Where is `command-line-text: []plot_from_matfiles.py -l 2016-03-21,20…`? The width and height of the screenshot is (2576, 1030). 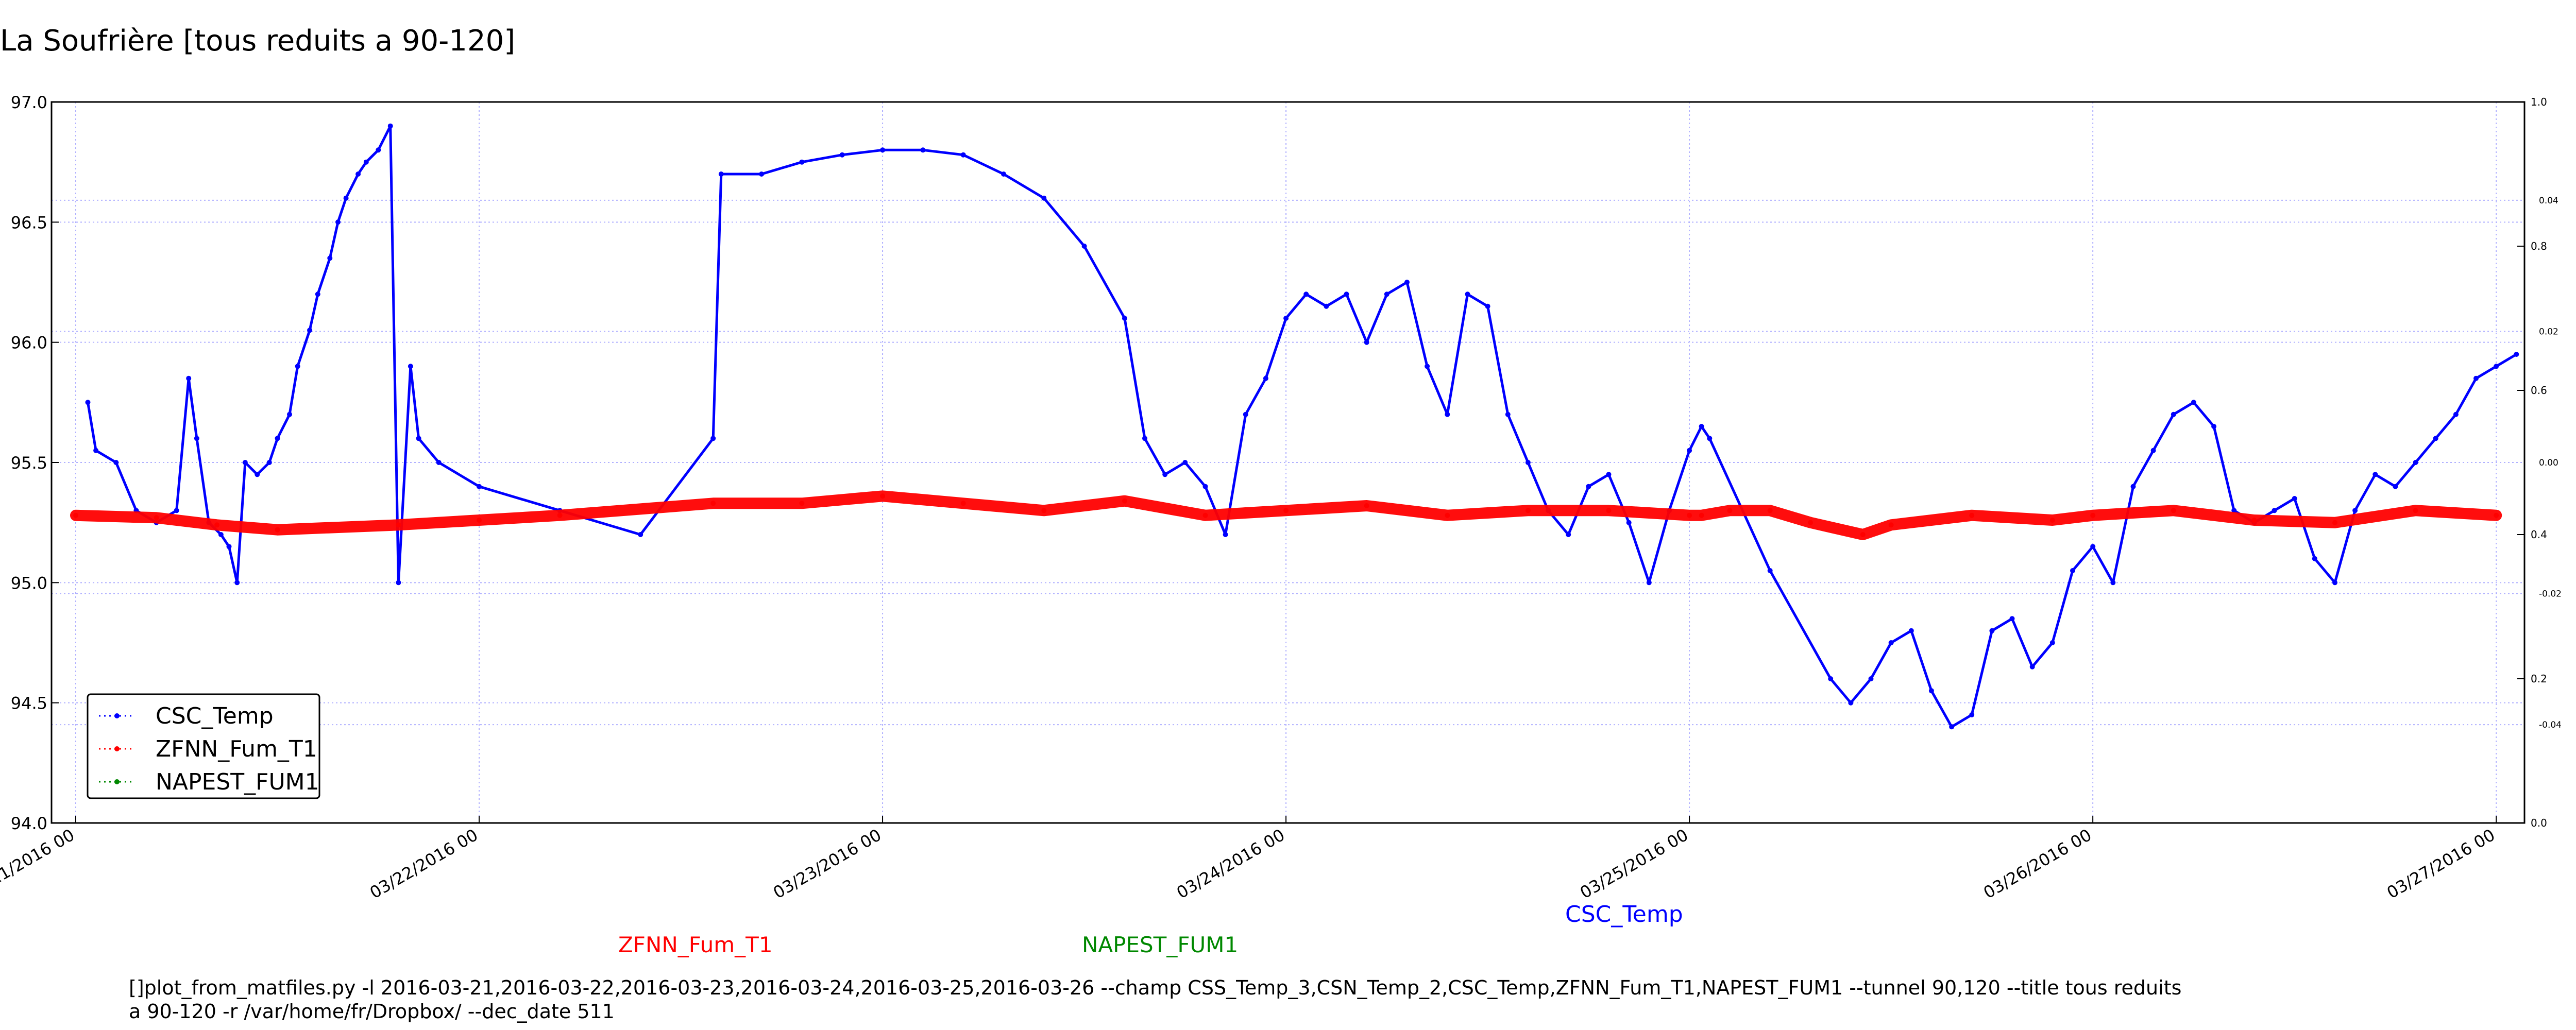
command-line-text: []plot_from_matfiles.py -l 2016-03-21,20… is located at coordinates (1155, 1000).